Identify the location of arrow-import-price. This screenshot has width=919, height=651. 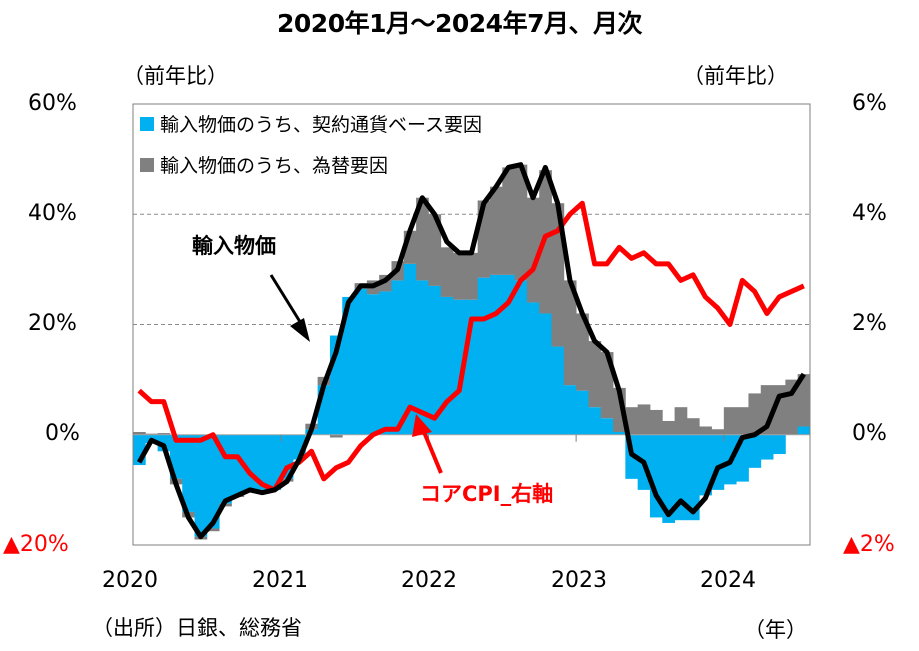
(286, 300).